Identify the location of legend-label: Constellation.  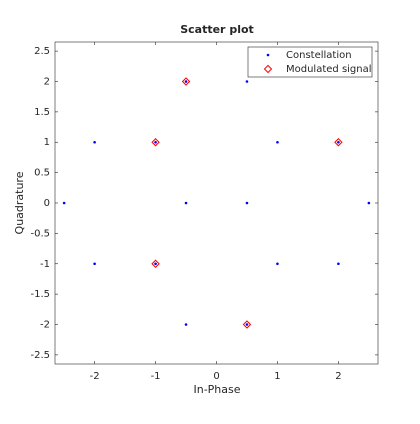
(319, 55).